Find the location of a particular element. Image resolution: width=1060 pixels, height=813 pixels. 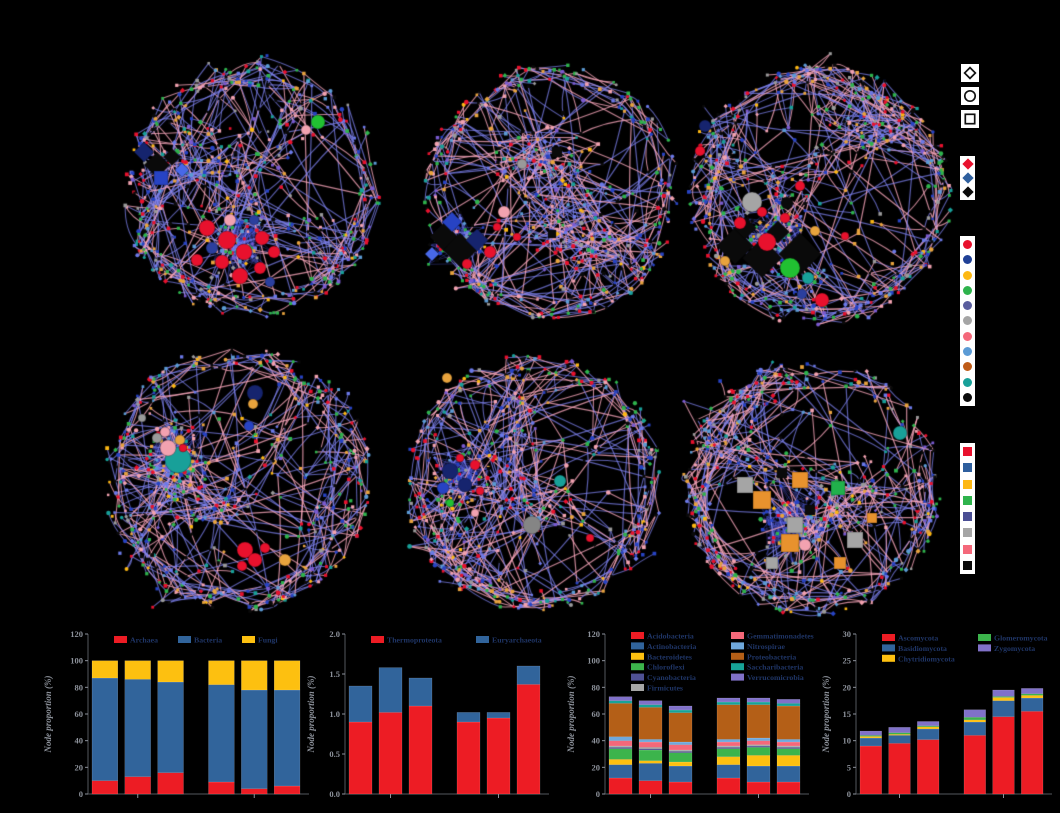

y-tick-label: 40 is located at coordinates (596, 741).